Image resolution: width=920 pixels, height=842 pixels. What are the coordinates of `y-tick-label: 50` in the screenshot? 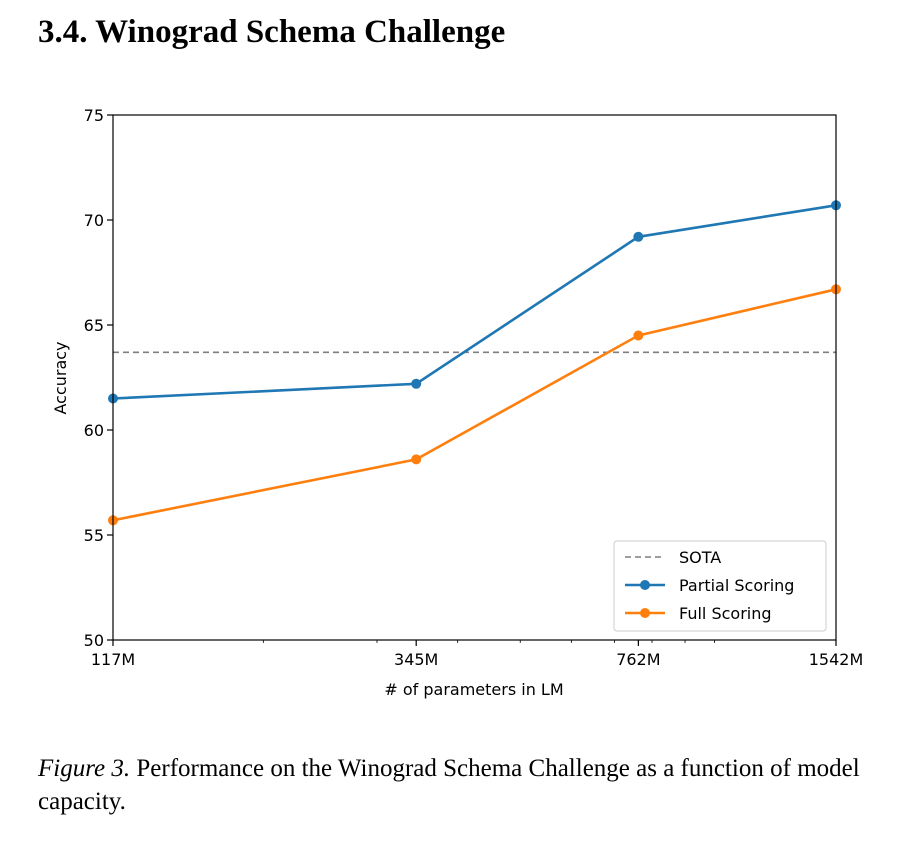 It's located at (94, 640).